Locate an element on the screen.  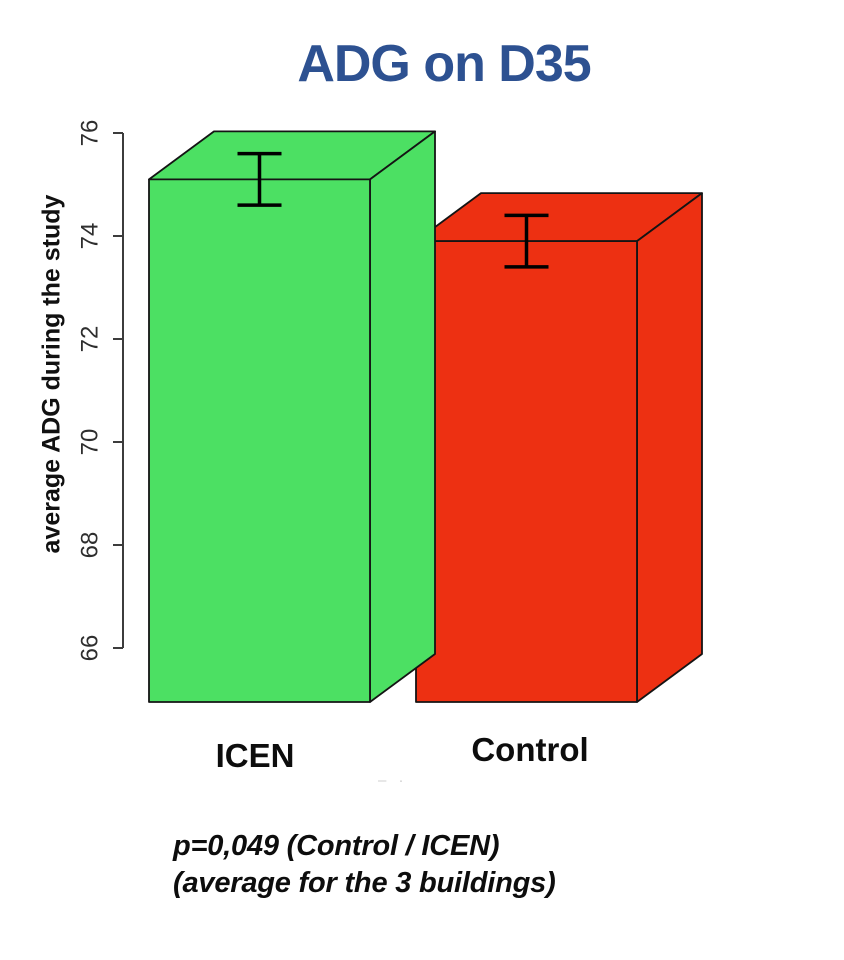
y-tick-label: 68 is located at coordinates (90, 545).